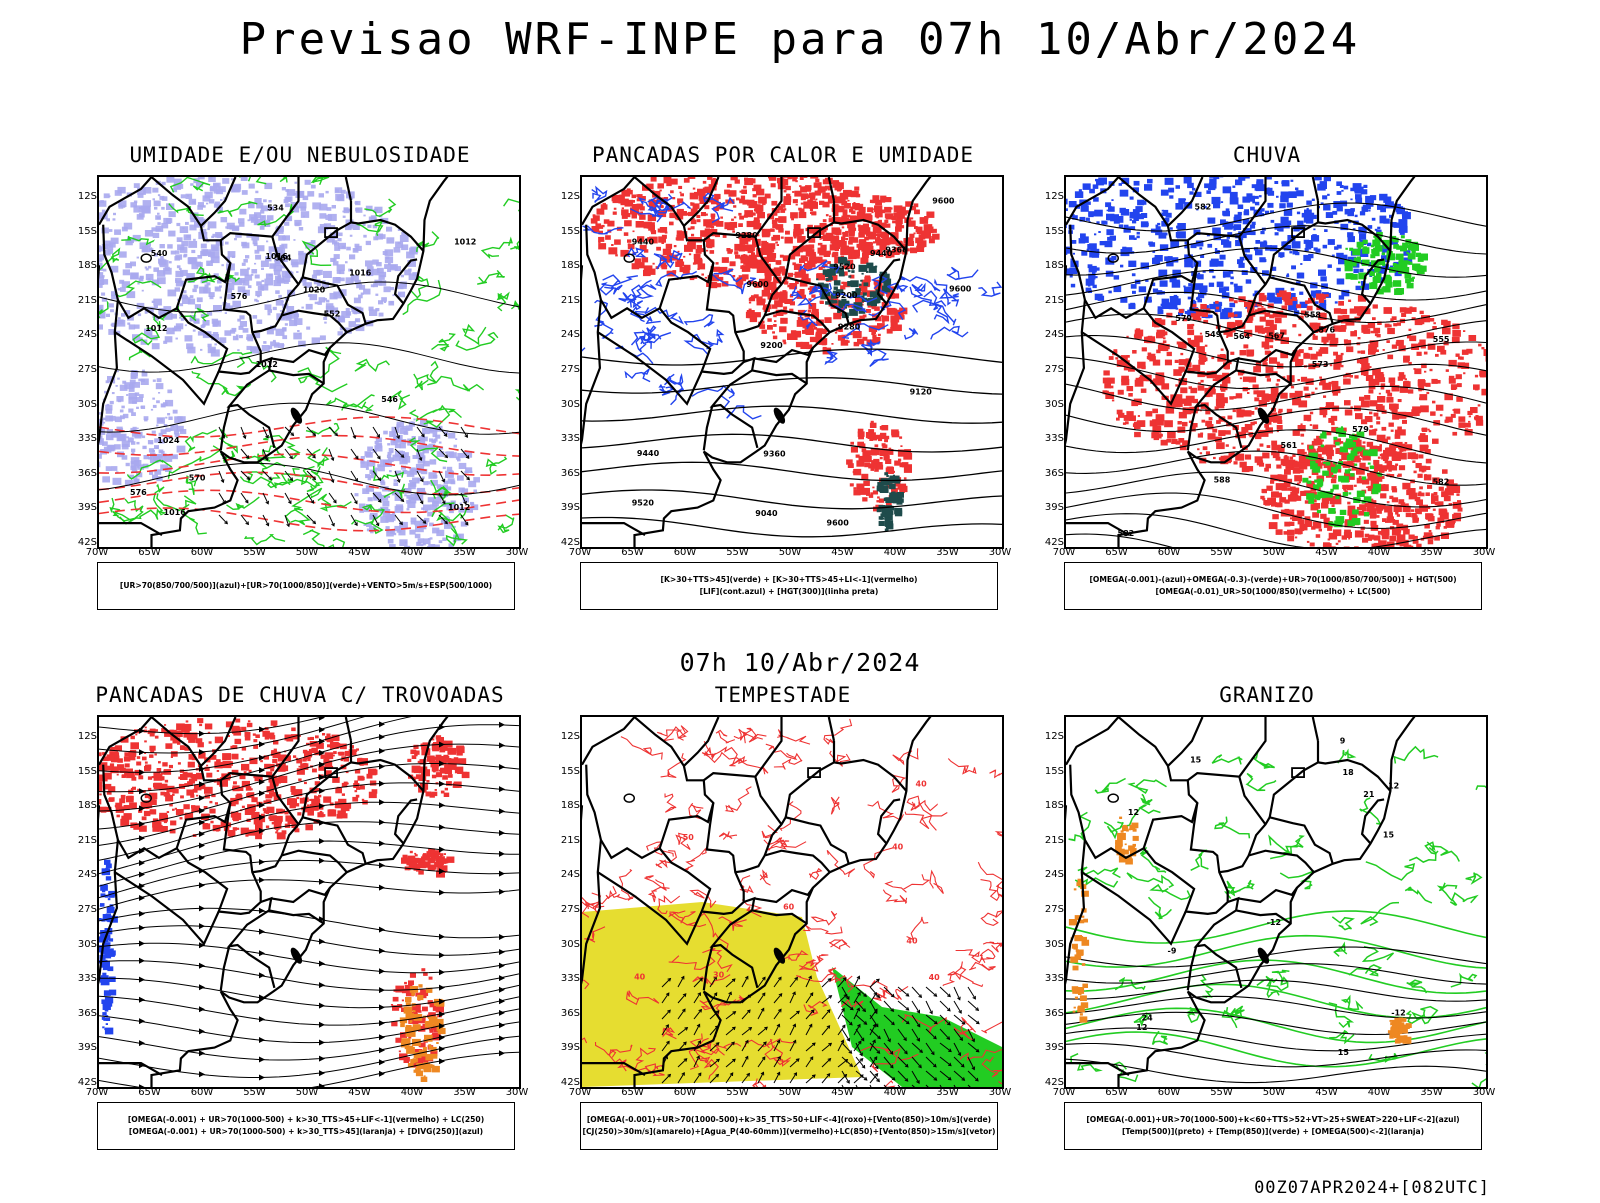  What do you see at coordinates (1267, 695) in the screenshot?
I see `panel-title: GRANIZO` at bounding box center [1267, 695].